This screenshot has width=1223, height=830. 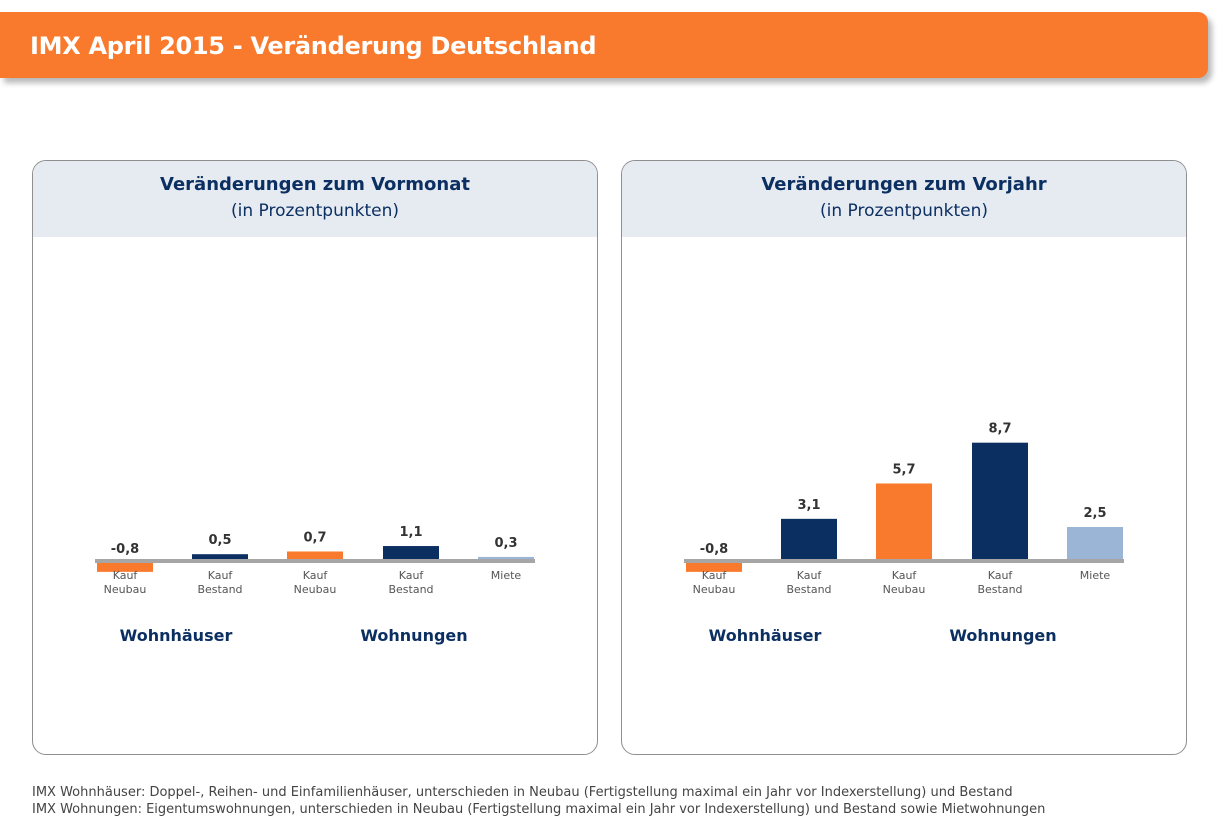 What do you see at coordinates (315, 184) in the screenshot?
I see `panel-title: Veränderungen zum Vormonat` at bounding box center [315, 184].